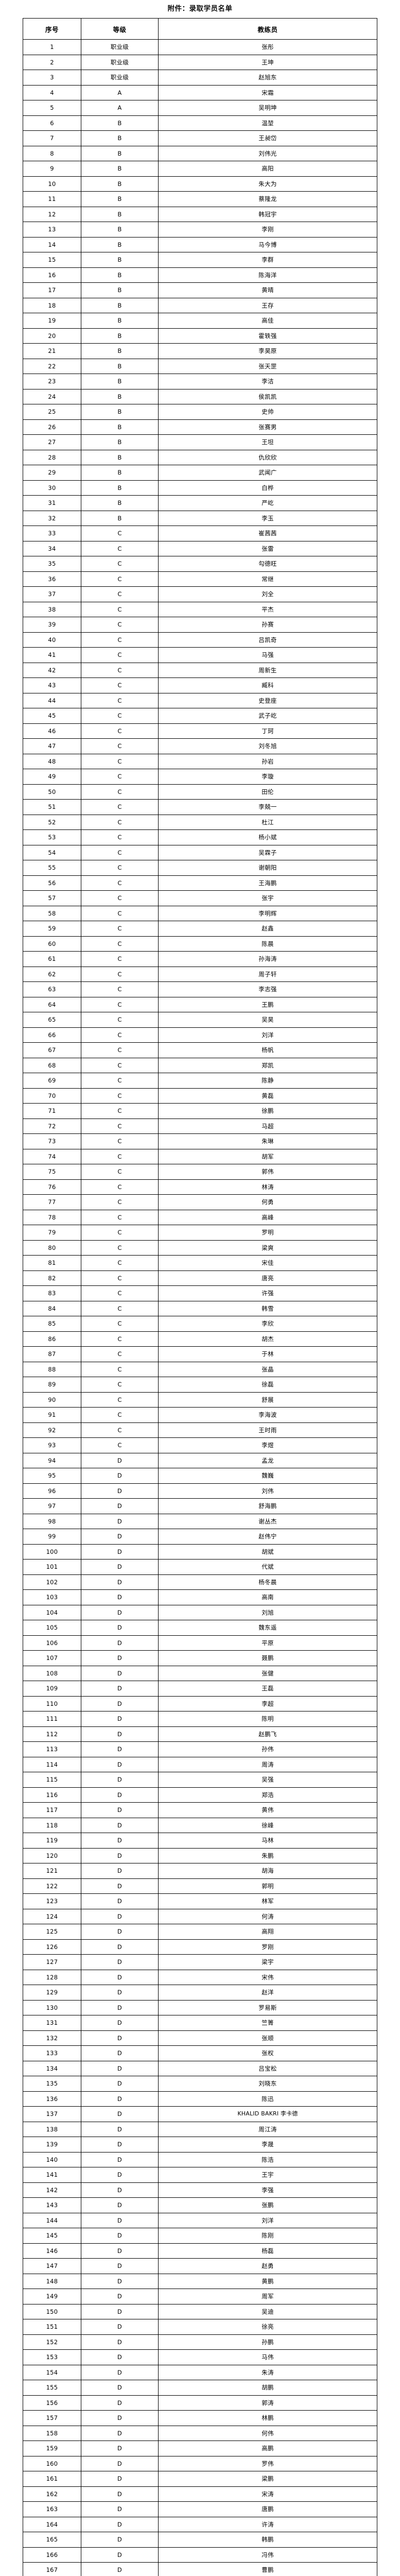 Image resolution: width=400 pixels, height=2576 pixels. What do you see at coordinates (267, 518) in the screenshot?
I see `cell-name: 李玉` at bounding box center [267, 518].